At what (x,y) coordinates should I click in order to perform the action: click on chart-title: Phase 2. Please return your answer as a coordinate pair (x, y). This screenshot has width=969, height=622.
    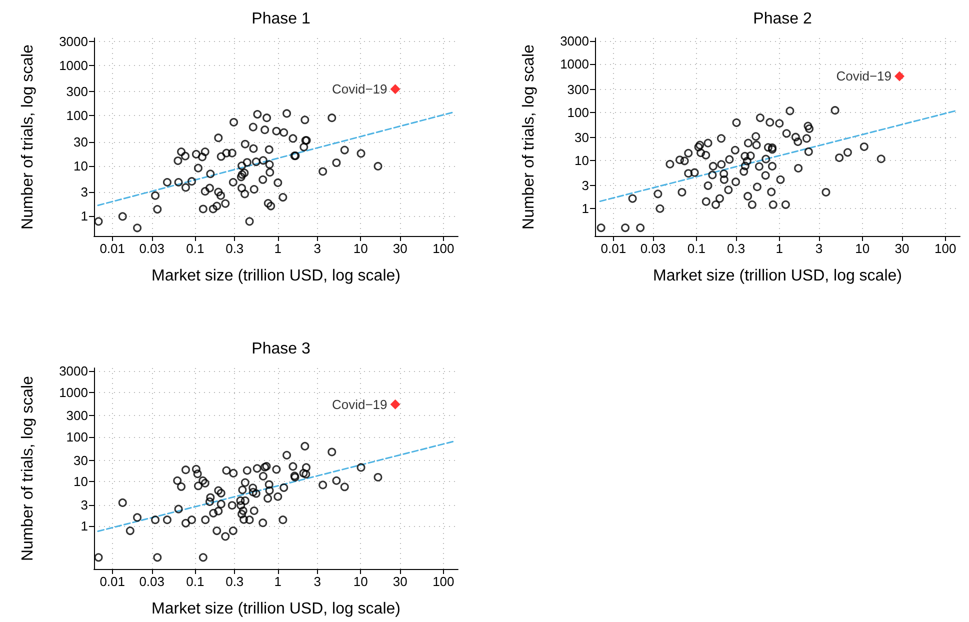
    Looking at the image, I should click on (782, 19).